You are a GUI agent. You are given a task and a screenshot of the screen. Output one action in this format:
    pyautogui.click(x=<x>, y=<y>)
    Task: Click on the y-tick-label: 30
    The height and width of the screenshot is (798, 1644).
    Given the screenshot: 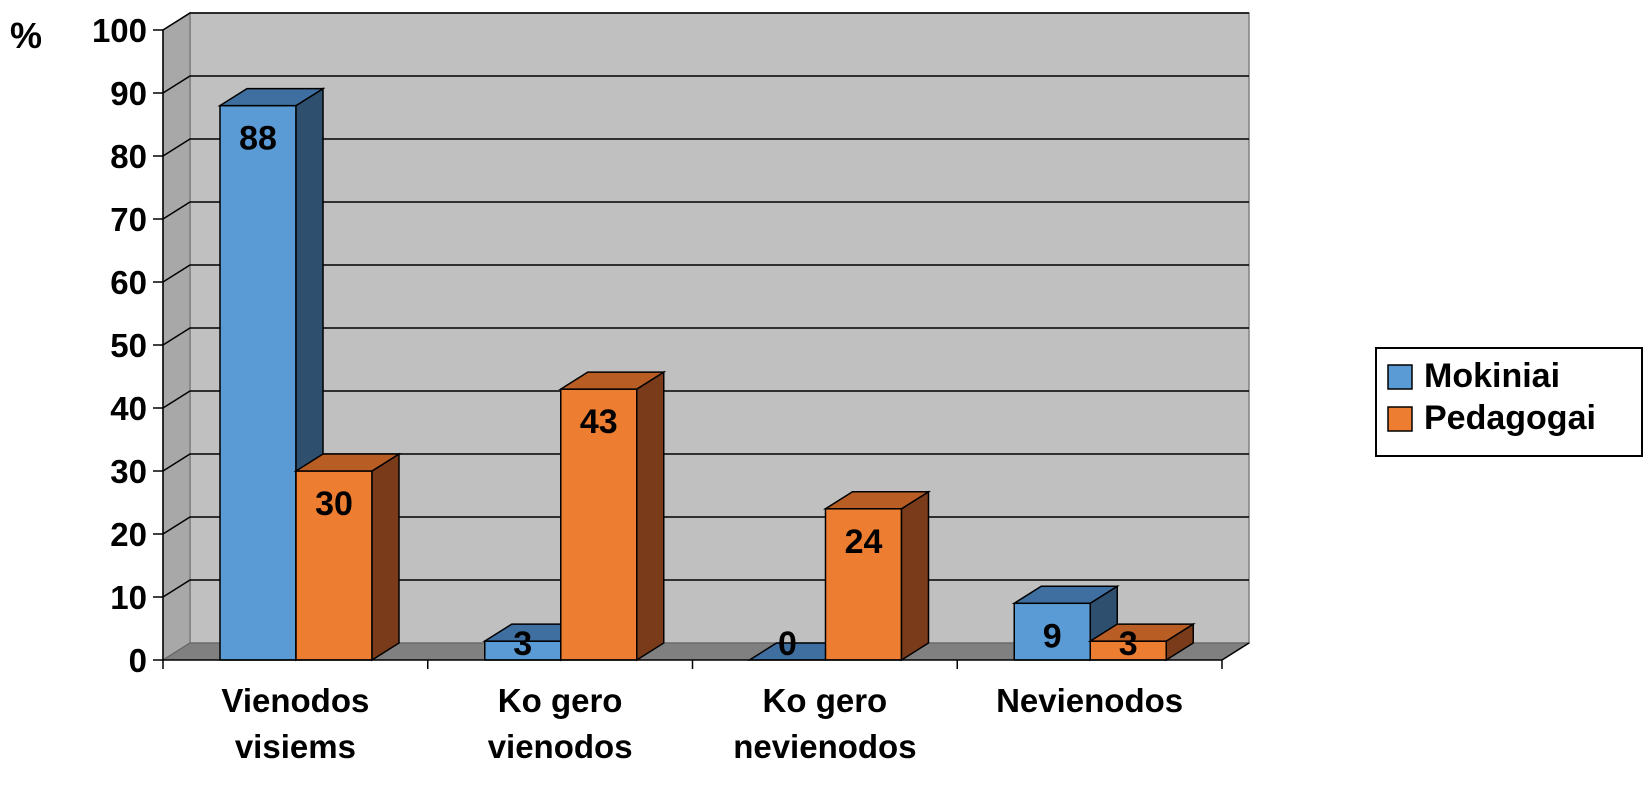 What is the action you would take?
    pyautogui.click(x=128, y=471)
    